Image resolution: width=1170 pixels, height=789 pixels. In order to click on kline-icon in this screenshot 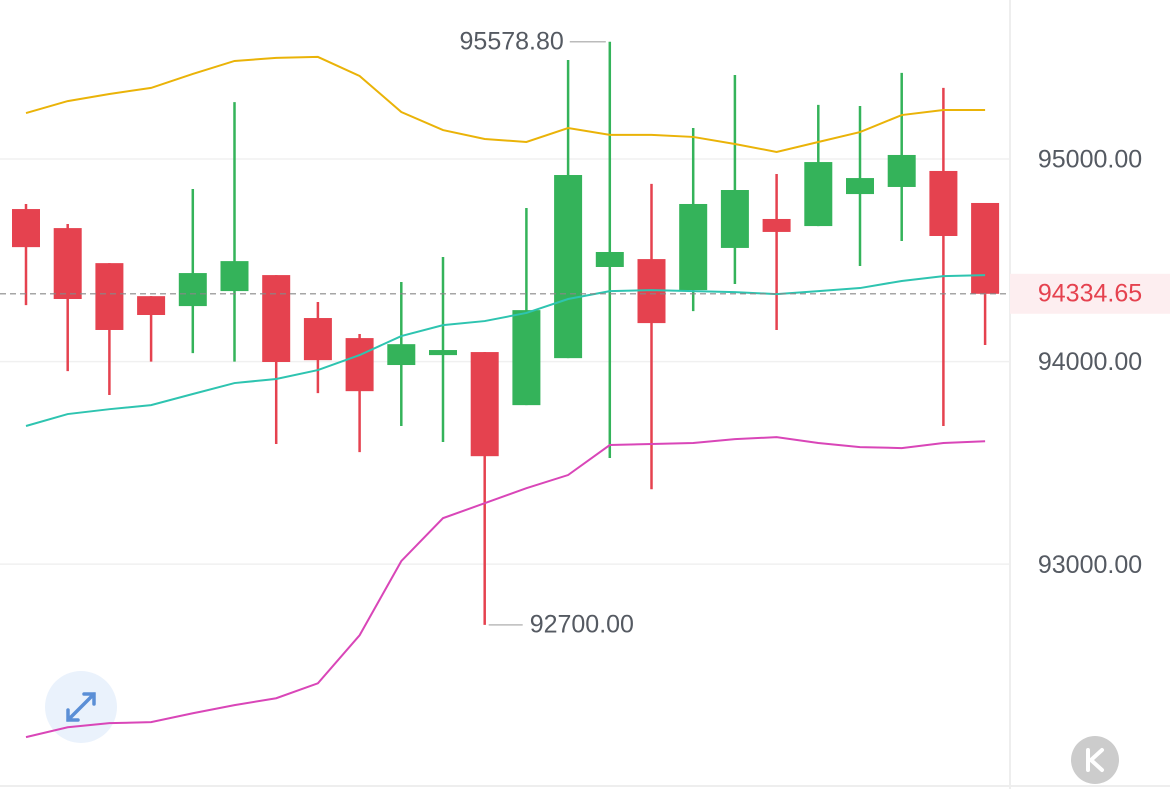, I will do `click(1095, 760)`.